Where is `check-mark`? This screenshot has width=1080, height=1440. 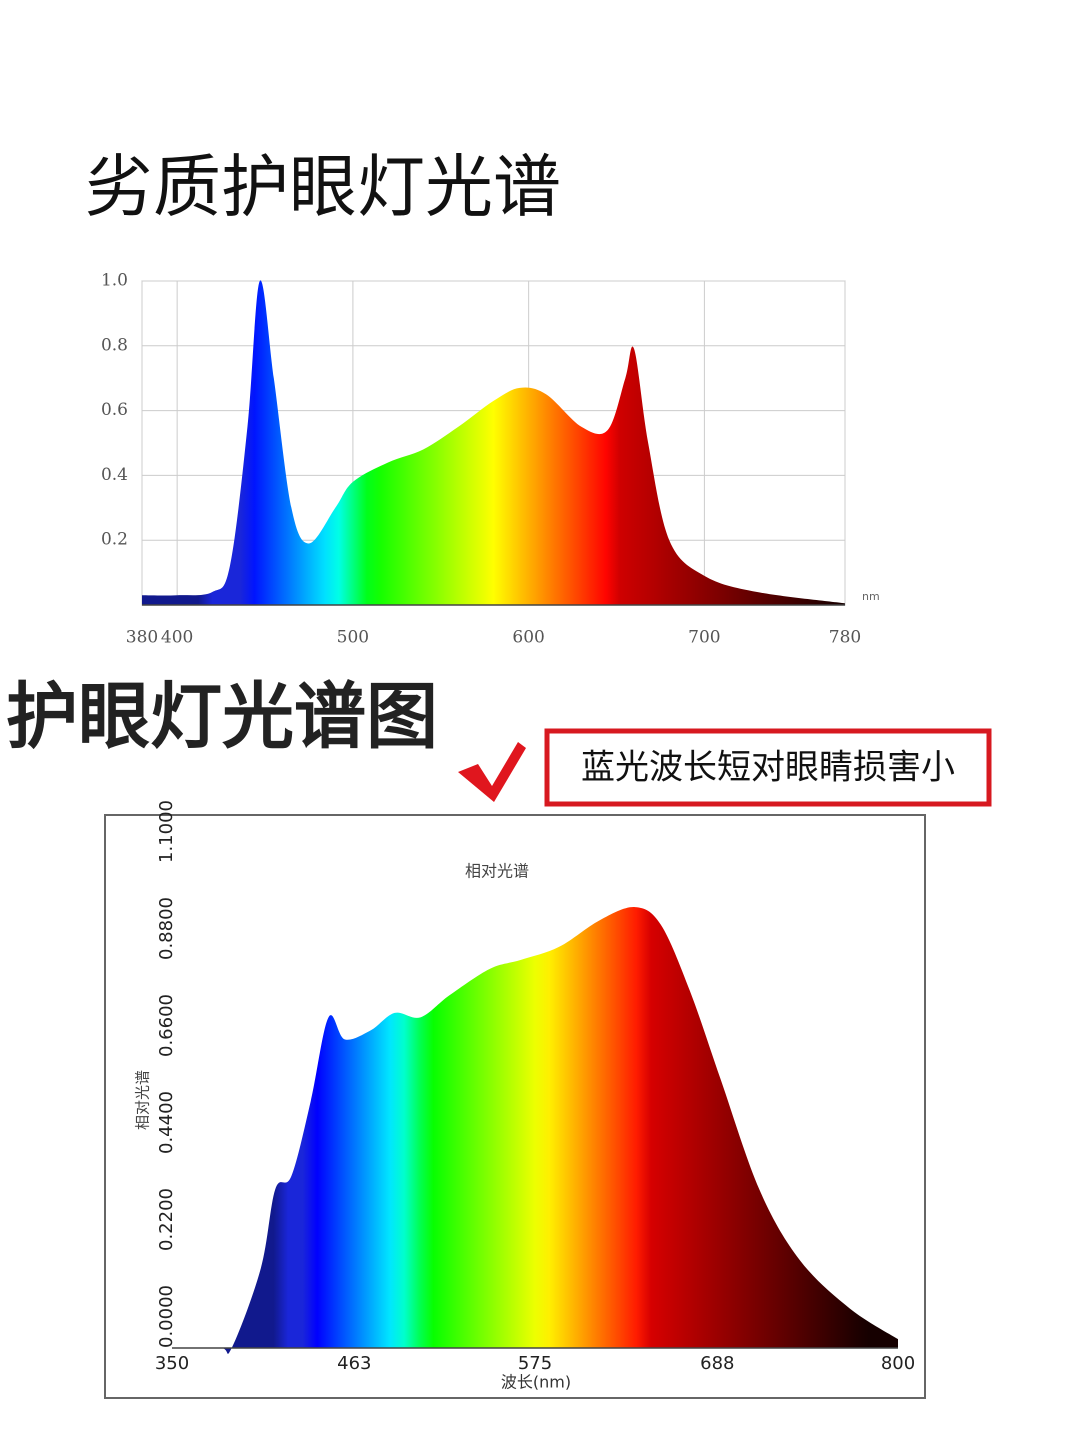
check-mark is located at coordinates (492, 772).